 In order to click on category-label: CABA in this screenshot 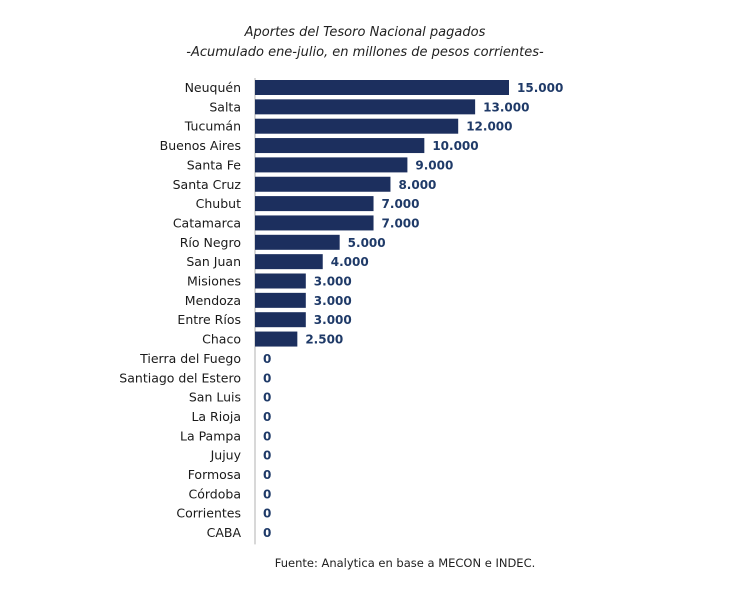, I will do `click(224, 532)`.